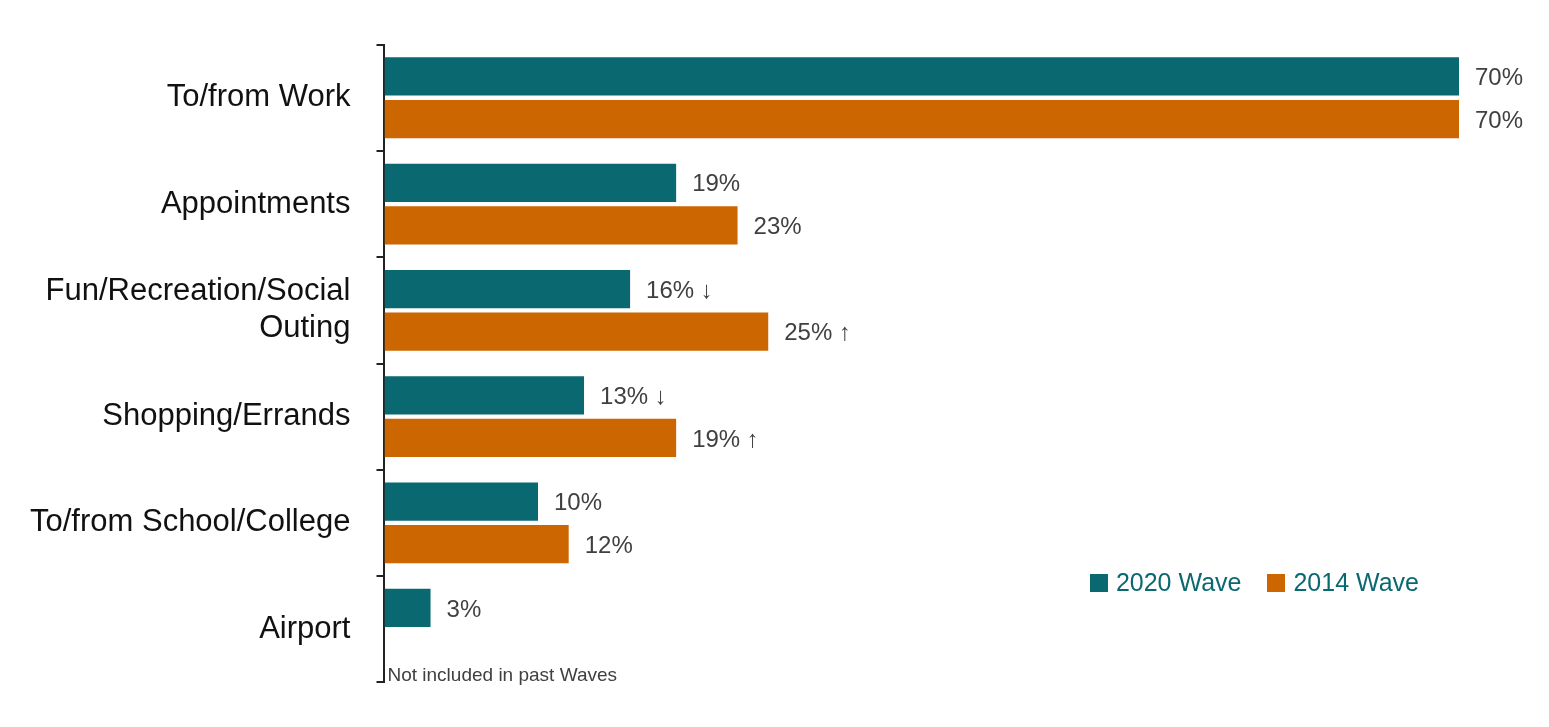  I want to click on y-tick-label: Airport, so click(305, 627).